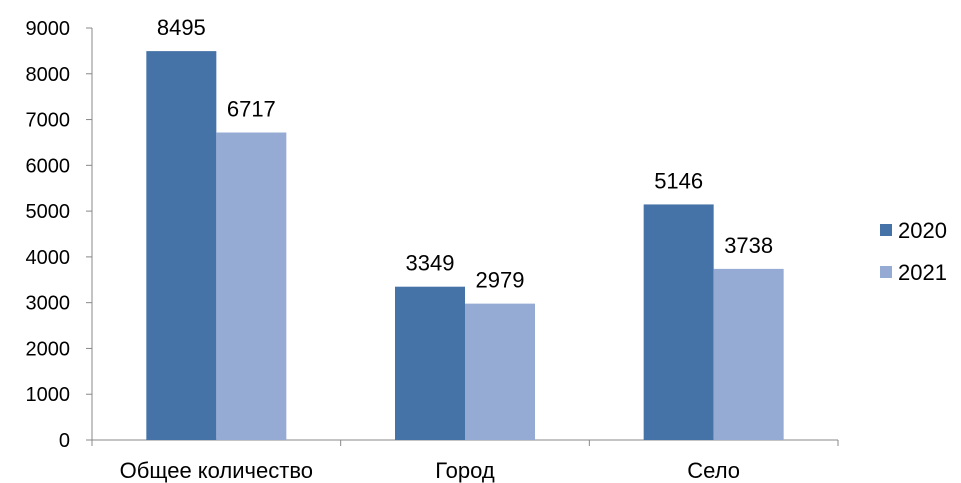 The height and width of the screenshot is (483, 961). I want to click on y-tick-label: 4000, so click(48, 258).